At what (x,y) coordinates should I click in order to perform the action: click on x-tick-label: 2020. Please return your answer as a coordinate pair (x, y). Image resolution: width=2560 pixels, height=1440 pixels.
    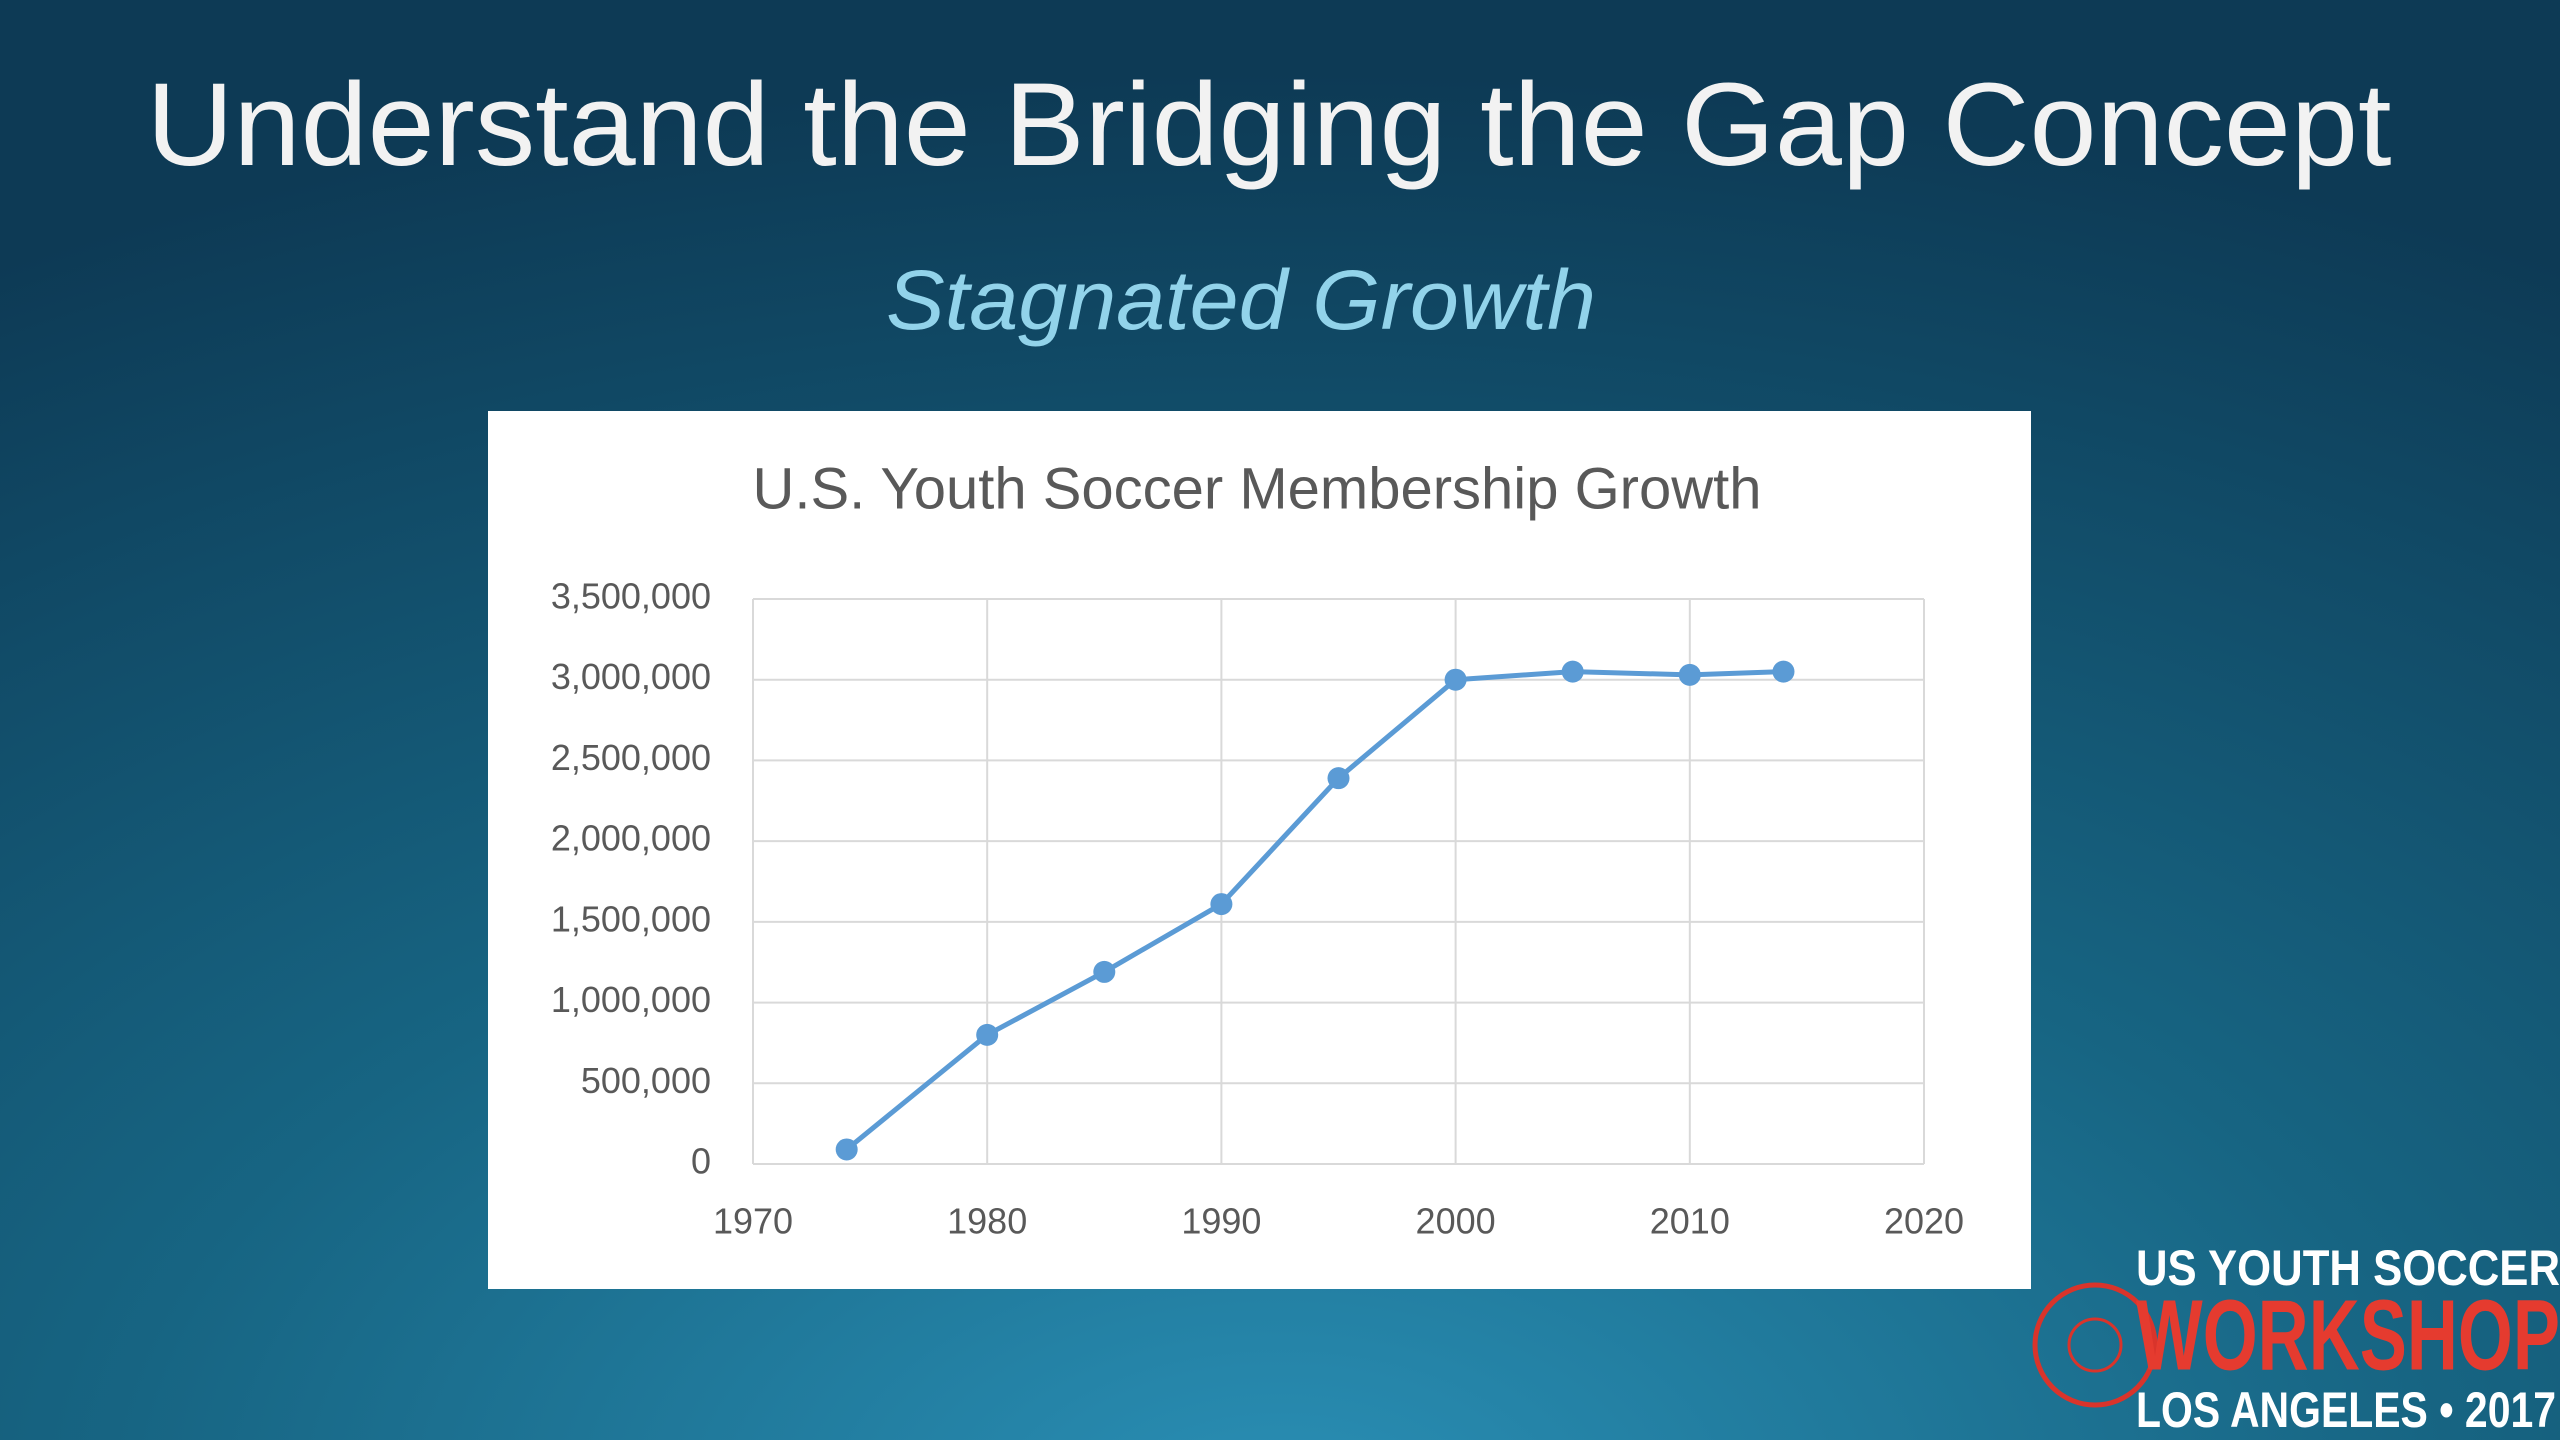
    Looking at the image, I should click on (1924, 1221).